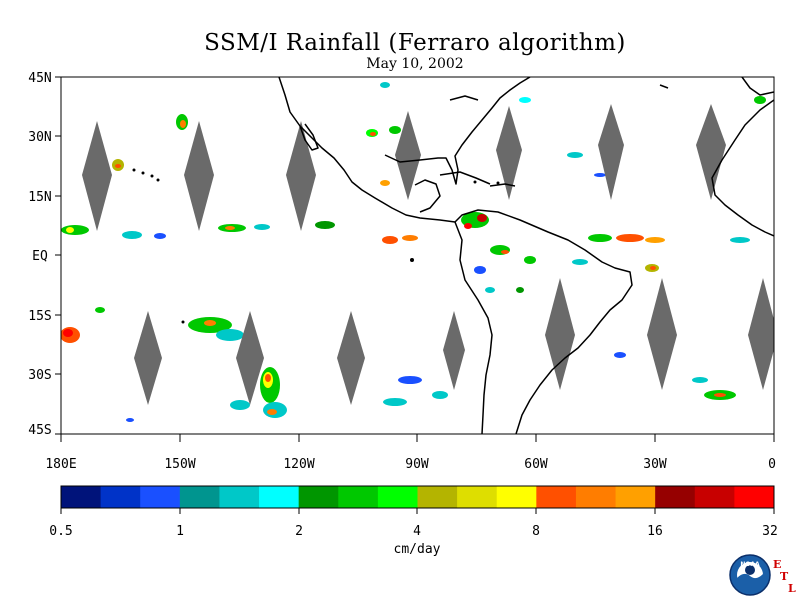  Describe the element at coordinates (39, 137) in the screenshot. I see `lat-label: 30N` at that location.